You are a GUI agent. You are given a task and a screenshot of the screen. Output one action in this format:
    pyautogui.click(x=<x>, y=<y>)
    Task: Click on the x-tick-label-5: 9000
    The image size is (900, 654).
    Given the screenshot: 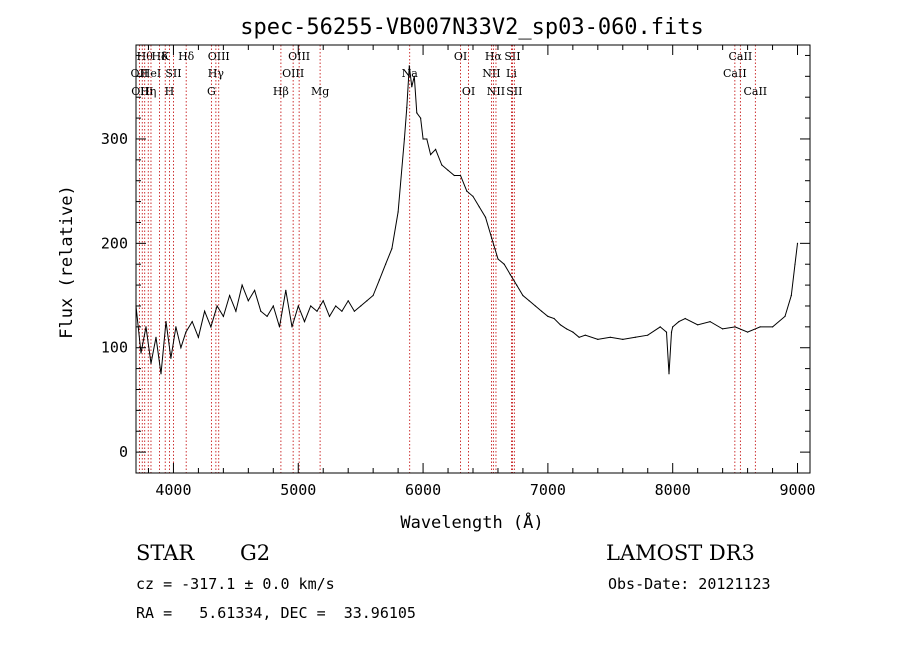 What is the action you would take?
    pyautogui.click(x=797, y=490)
    